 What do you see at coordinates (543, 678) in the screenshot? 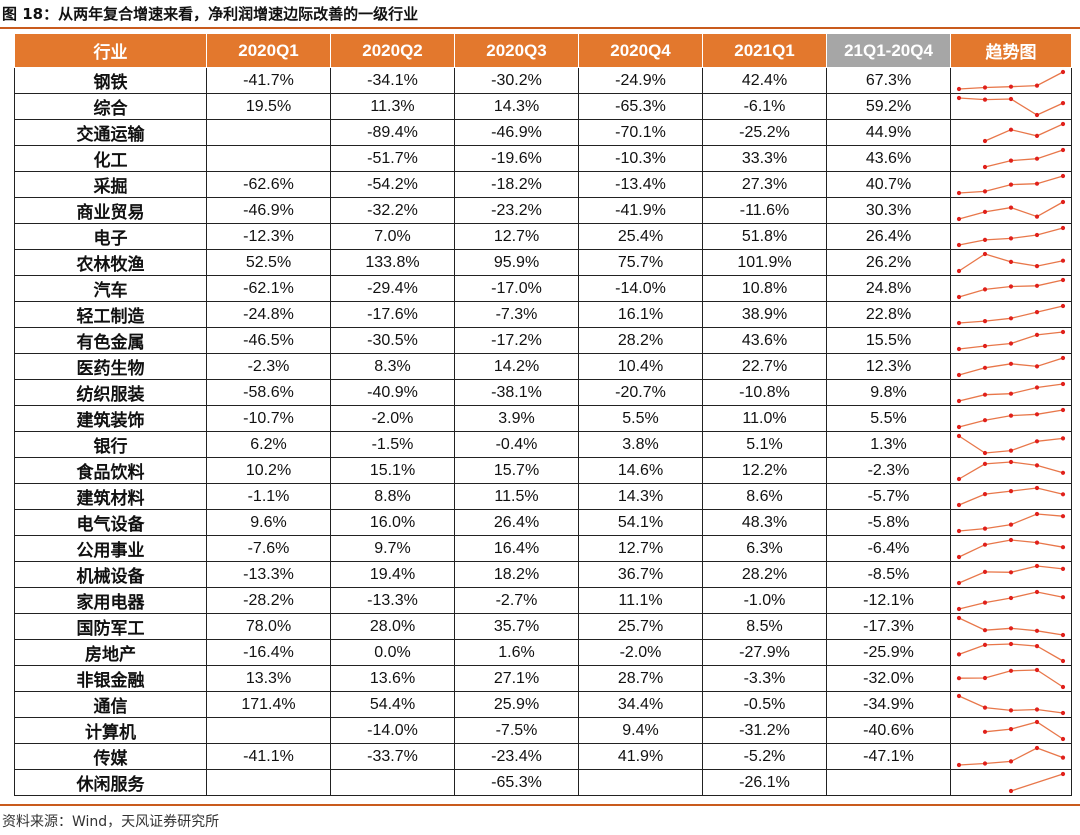
I see `table-row: 非银金融 13.3% 13.6% 27.1% 28.7% -3.3% -32.0%` at bounding box center [543, 678].